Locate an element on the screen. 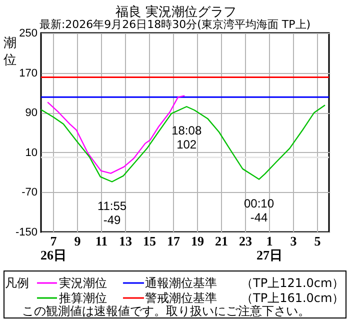 Image resolution: width=350 pixels, height=320 pixels. y-tick-label: -70 is located at coordinates (30, 192).